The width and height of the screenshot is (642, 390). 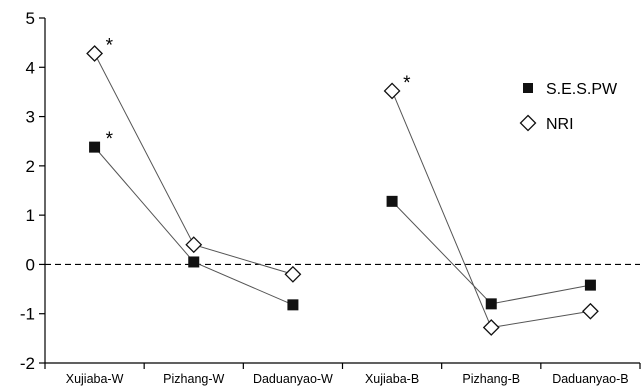 What do you see at coordinates (568, 107) in the screenshot?
I see `legend: S.E.S.PW NRI` at bounding box center [568, 107].